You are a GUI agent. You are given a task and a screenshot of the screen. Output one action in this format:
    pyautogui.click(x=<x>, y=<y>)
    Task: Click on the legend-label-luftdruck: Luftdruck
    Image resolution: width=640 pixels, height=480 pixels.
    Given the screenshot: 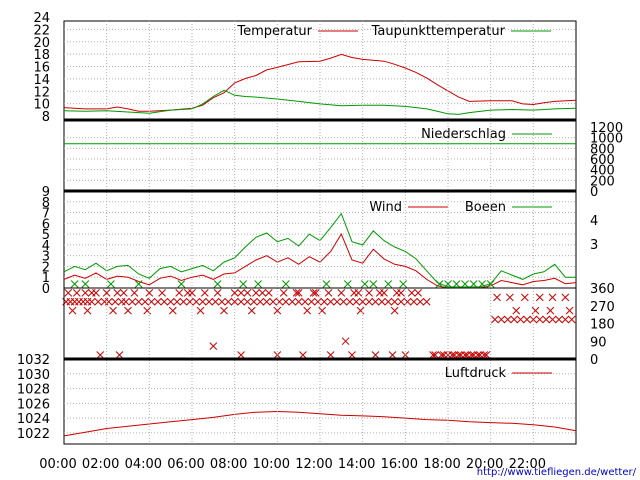 What is the action you would take?
    pyautogui.click(x=476, y=373)
    